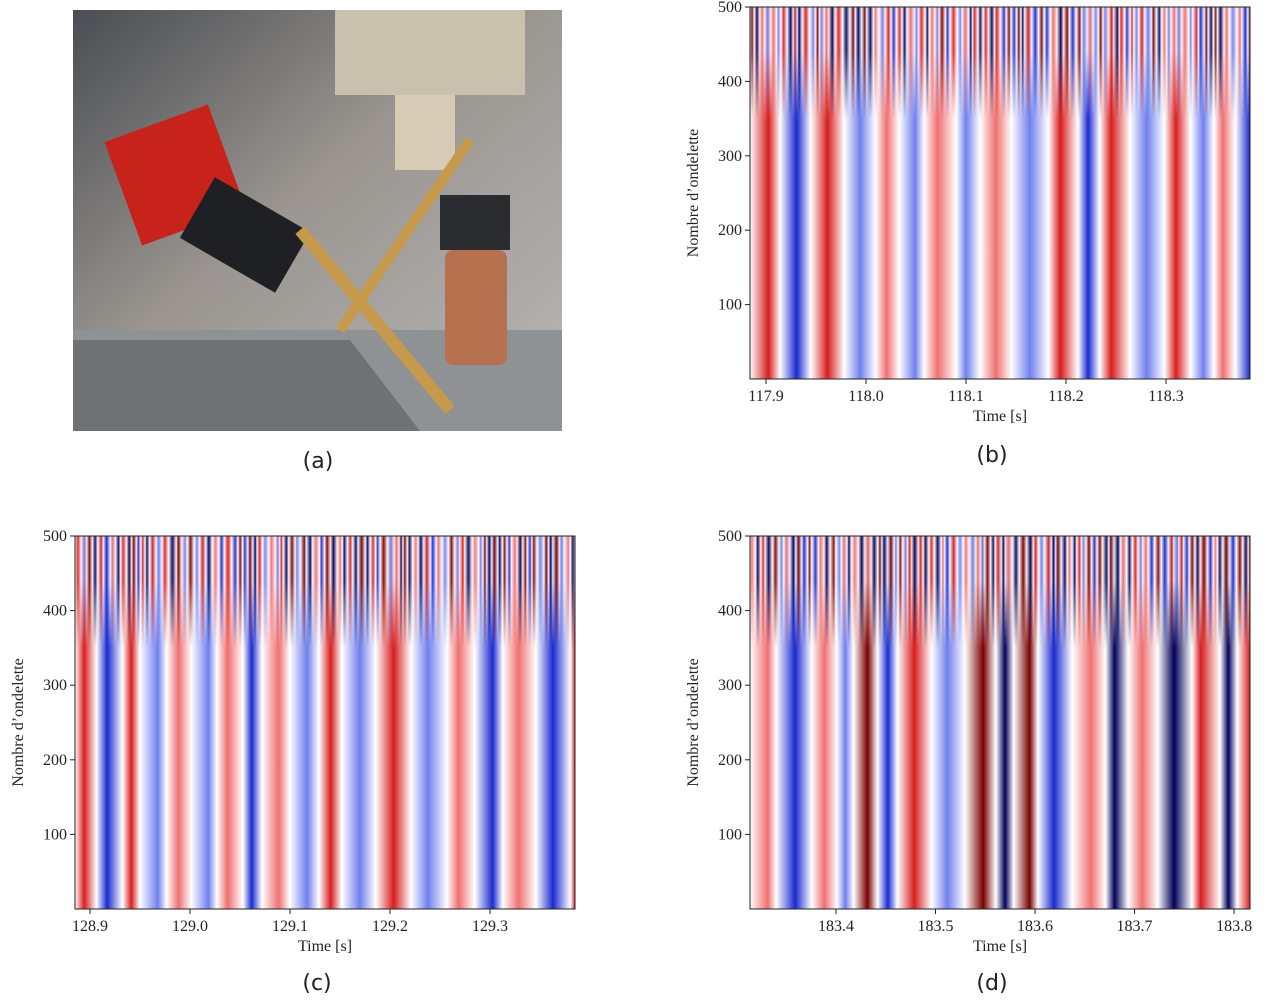  I want to click on x-tick-label: 183.8, so click(1234, 926).